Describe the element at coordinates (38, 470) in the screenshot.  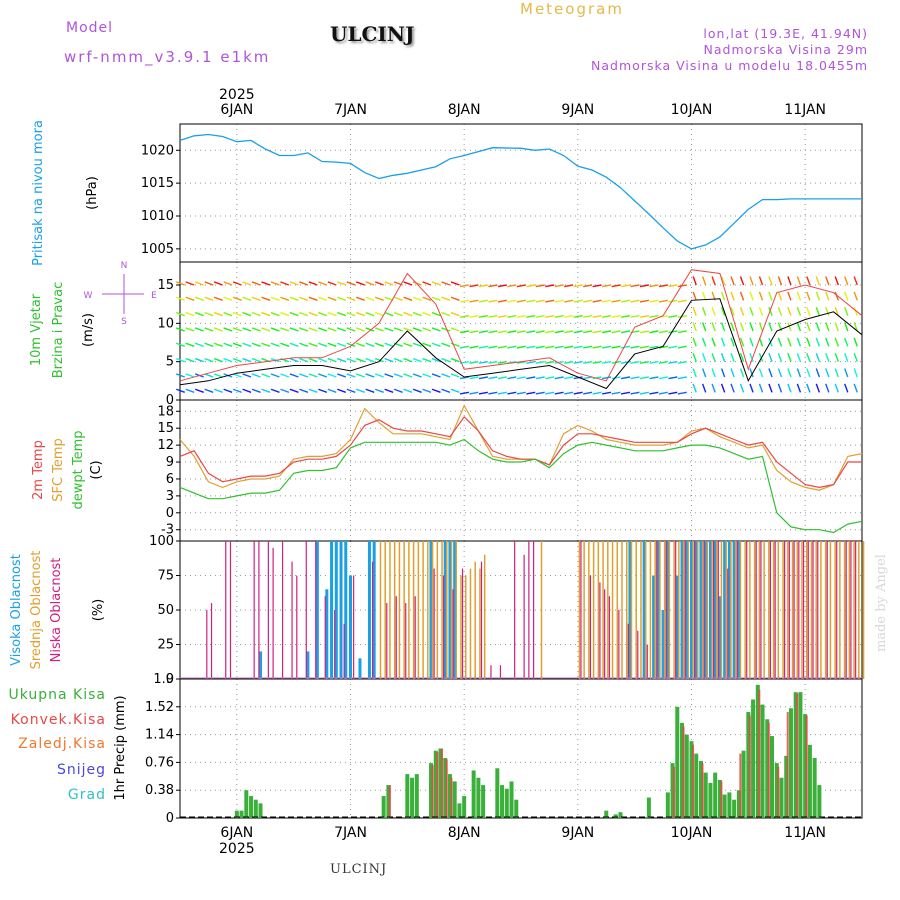
I see `temp2m-label: 2m Temp` at that location.